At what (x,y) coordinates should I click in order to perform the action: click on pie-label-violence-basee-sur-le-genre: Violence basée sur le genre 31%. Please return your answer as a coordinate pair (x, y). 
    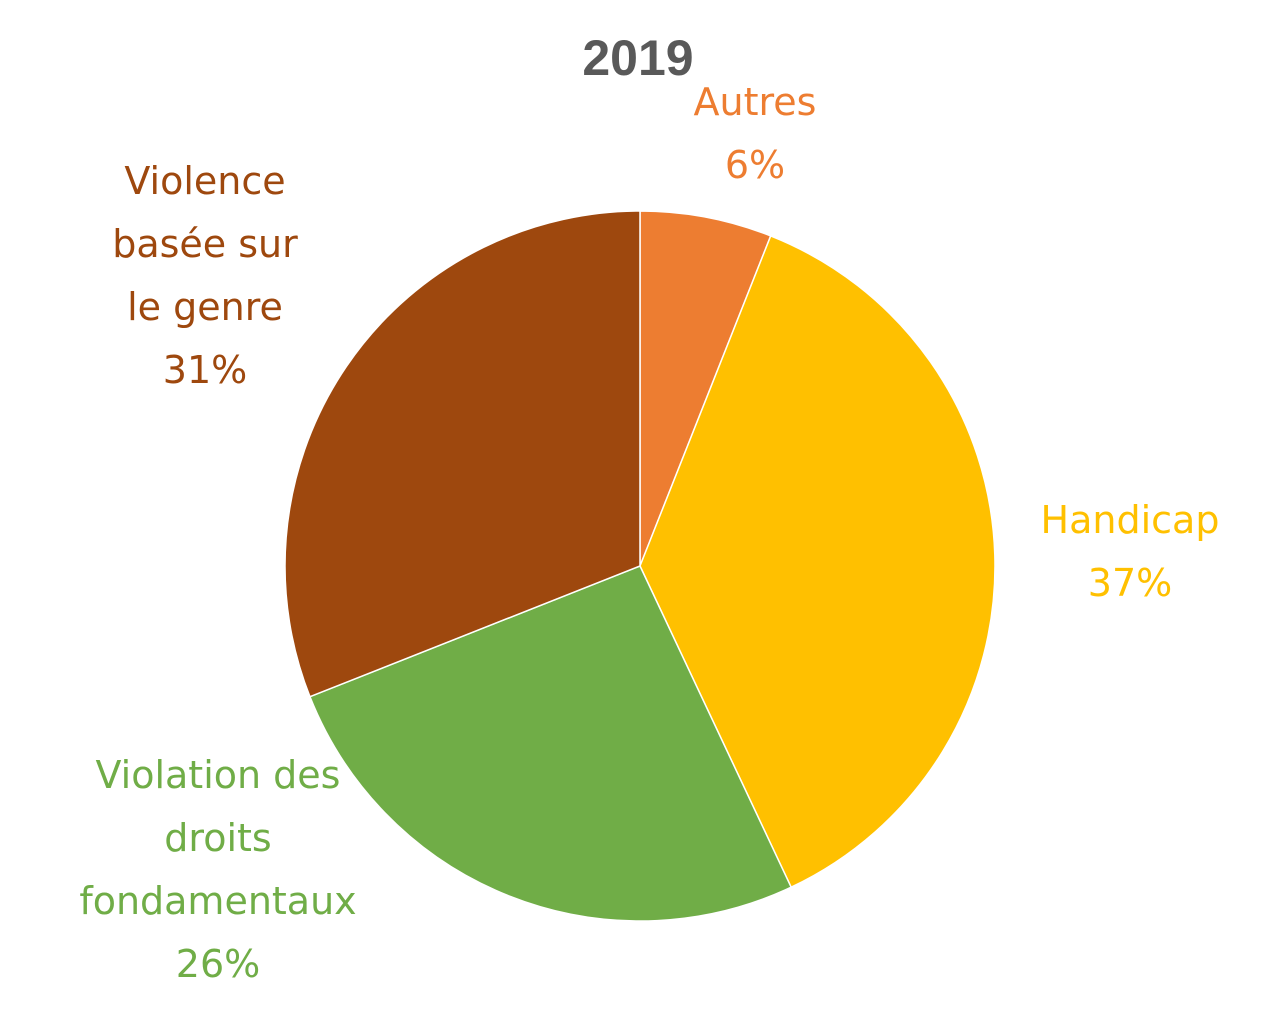
    Looking at the image, I should click on (205, 275).